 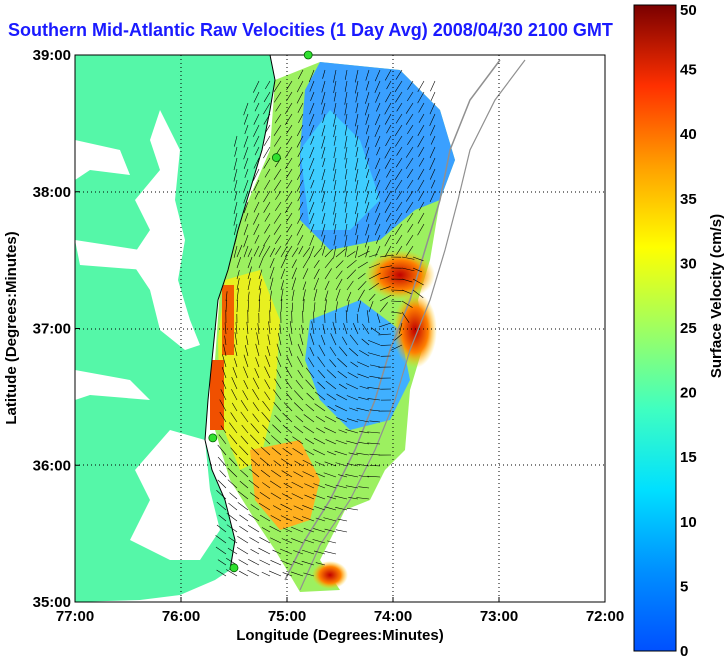 What do you see at coordinates (181, 616) in the screenshot?
I see `x-tick-label: 76:00` at bounding box center [181, 616].